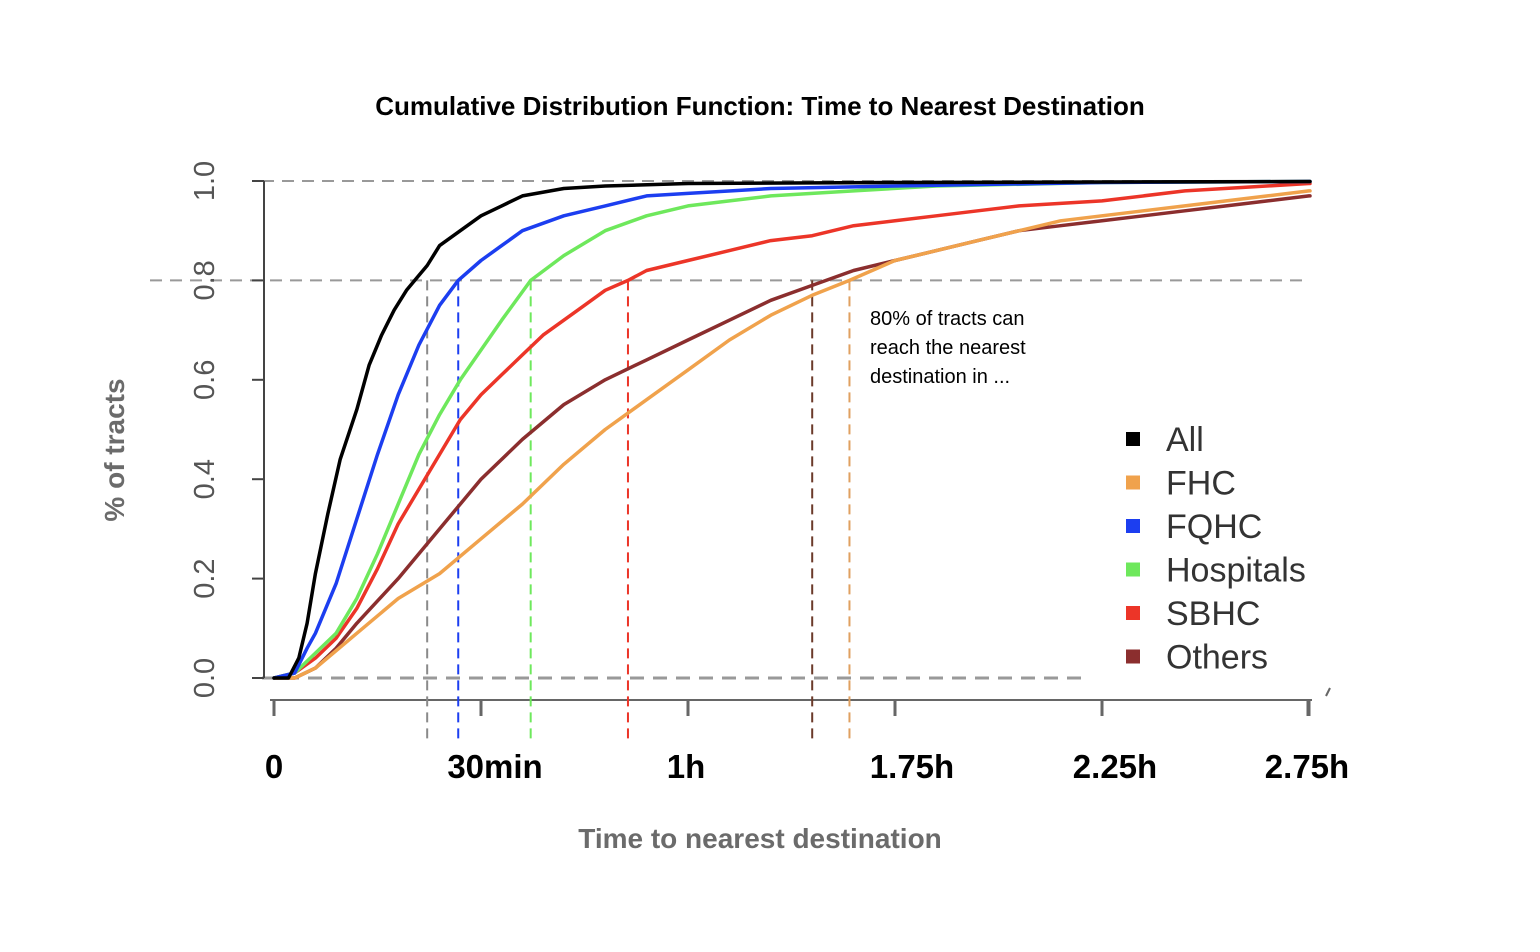 This screenshot has width=1540, height=952. Describe the element at coordinates (947, 319) in the screenshot. I see `annotation-line: 80% of tracts can` at that location.